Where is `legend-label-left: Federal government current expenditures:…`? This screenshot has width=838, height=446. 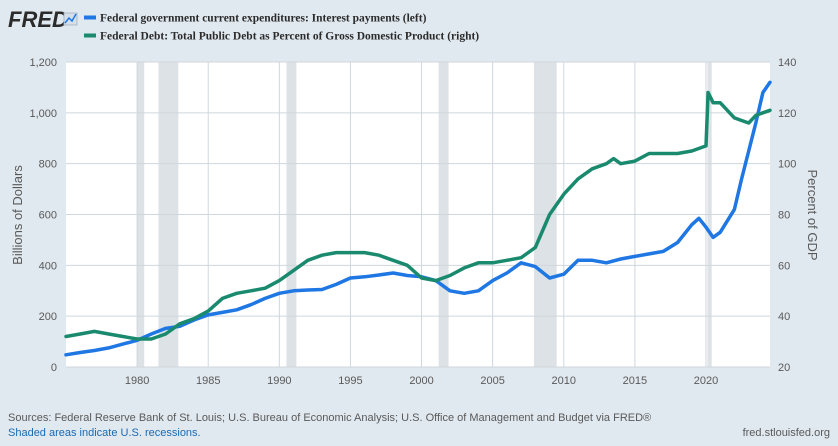 legend-label-left: Federal government current expenditures:… is located at coordinates (263, 19).